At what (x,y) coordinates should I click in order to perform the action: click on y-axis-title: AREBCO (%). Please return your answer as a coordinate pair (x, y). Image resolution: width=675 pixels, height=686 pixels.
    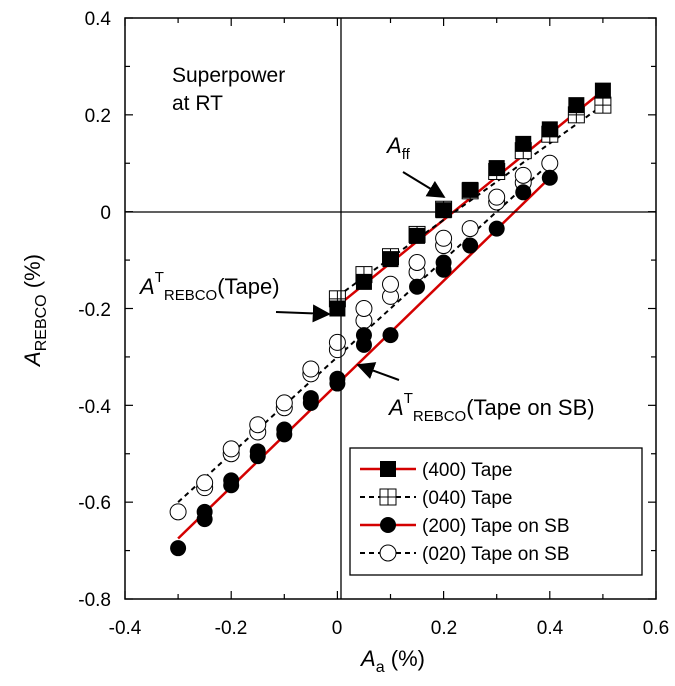
    Looking at the image, I should click on (35, 311).